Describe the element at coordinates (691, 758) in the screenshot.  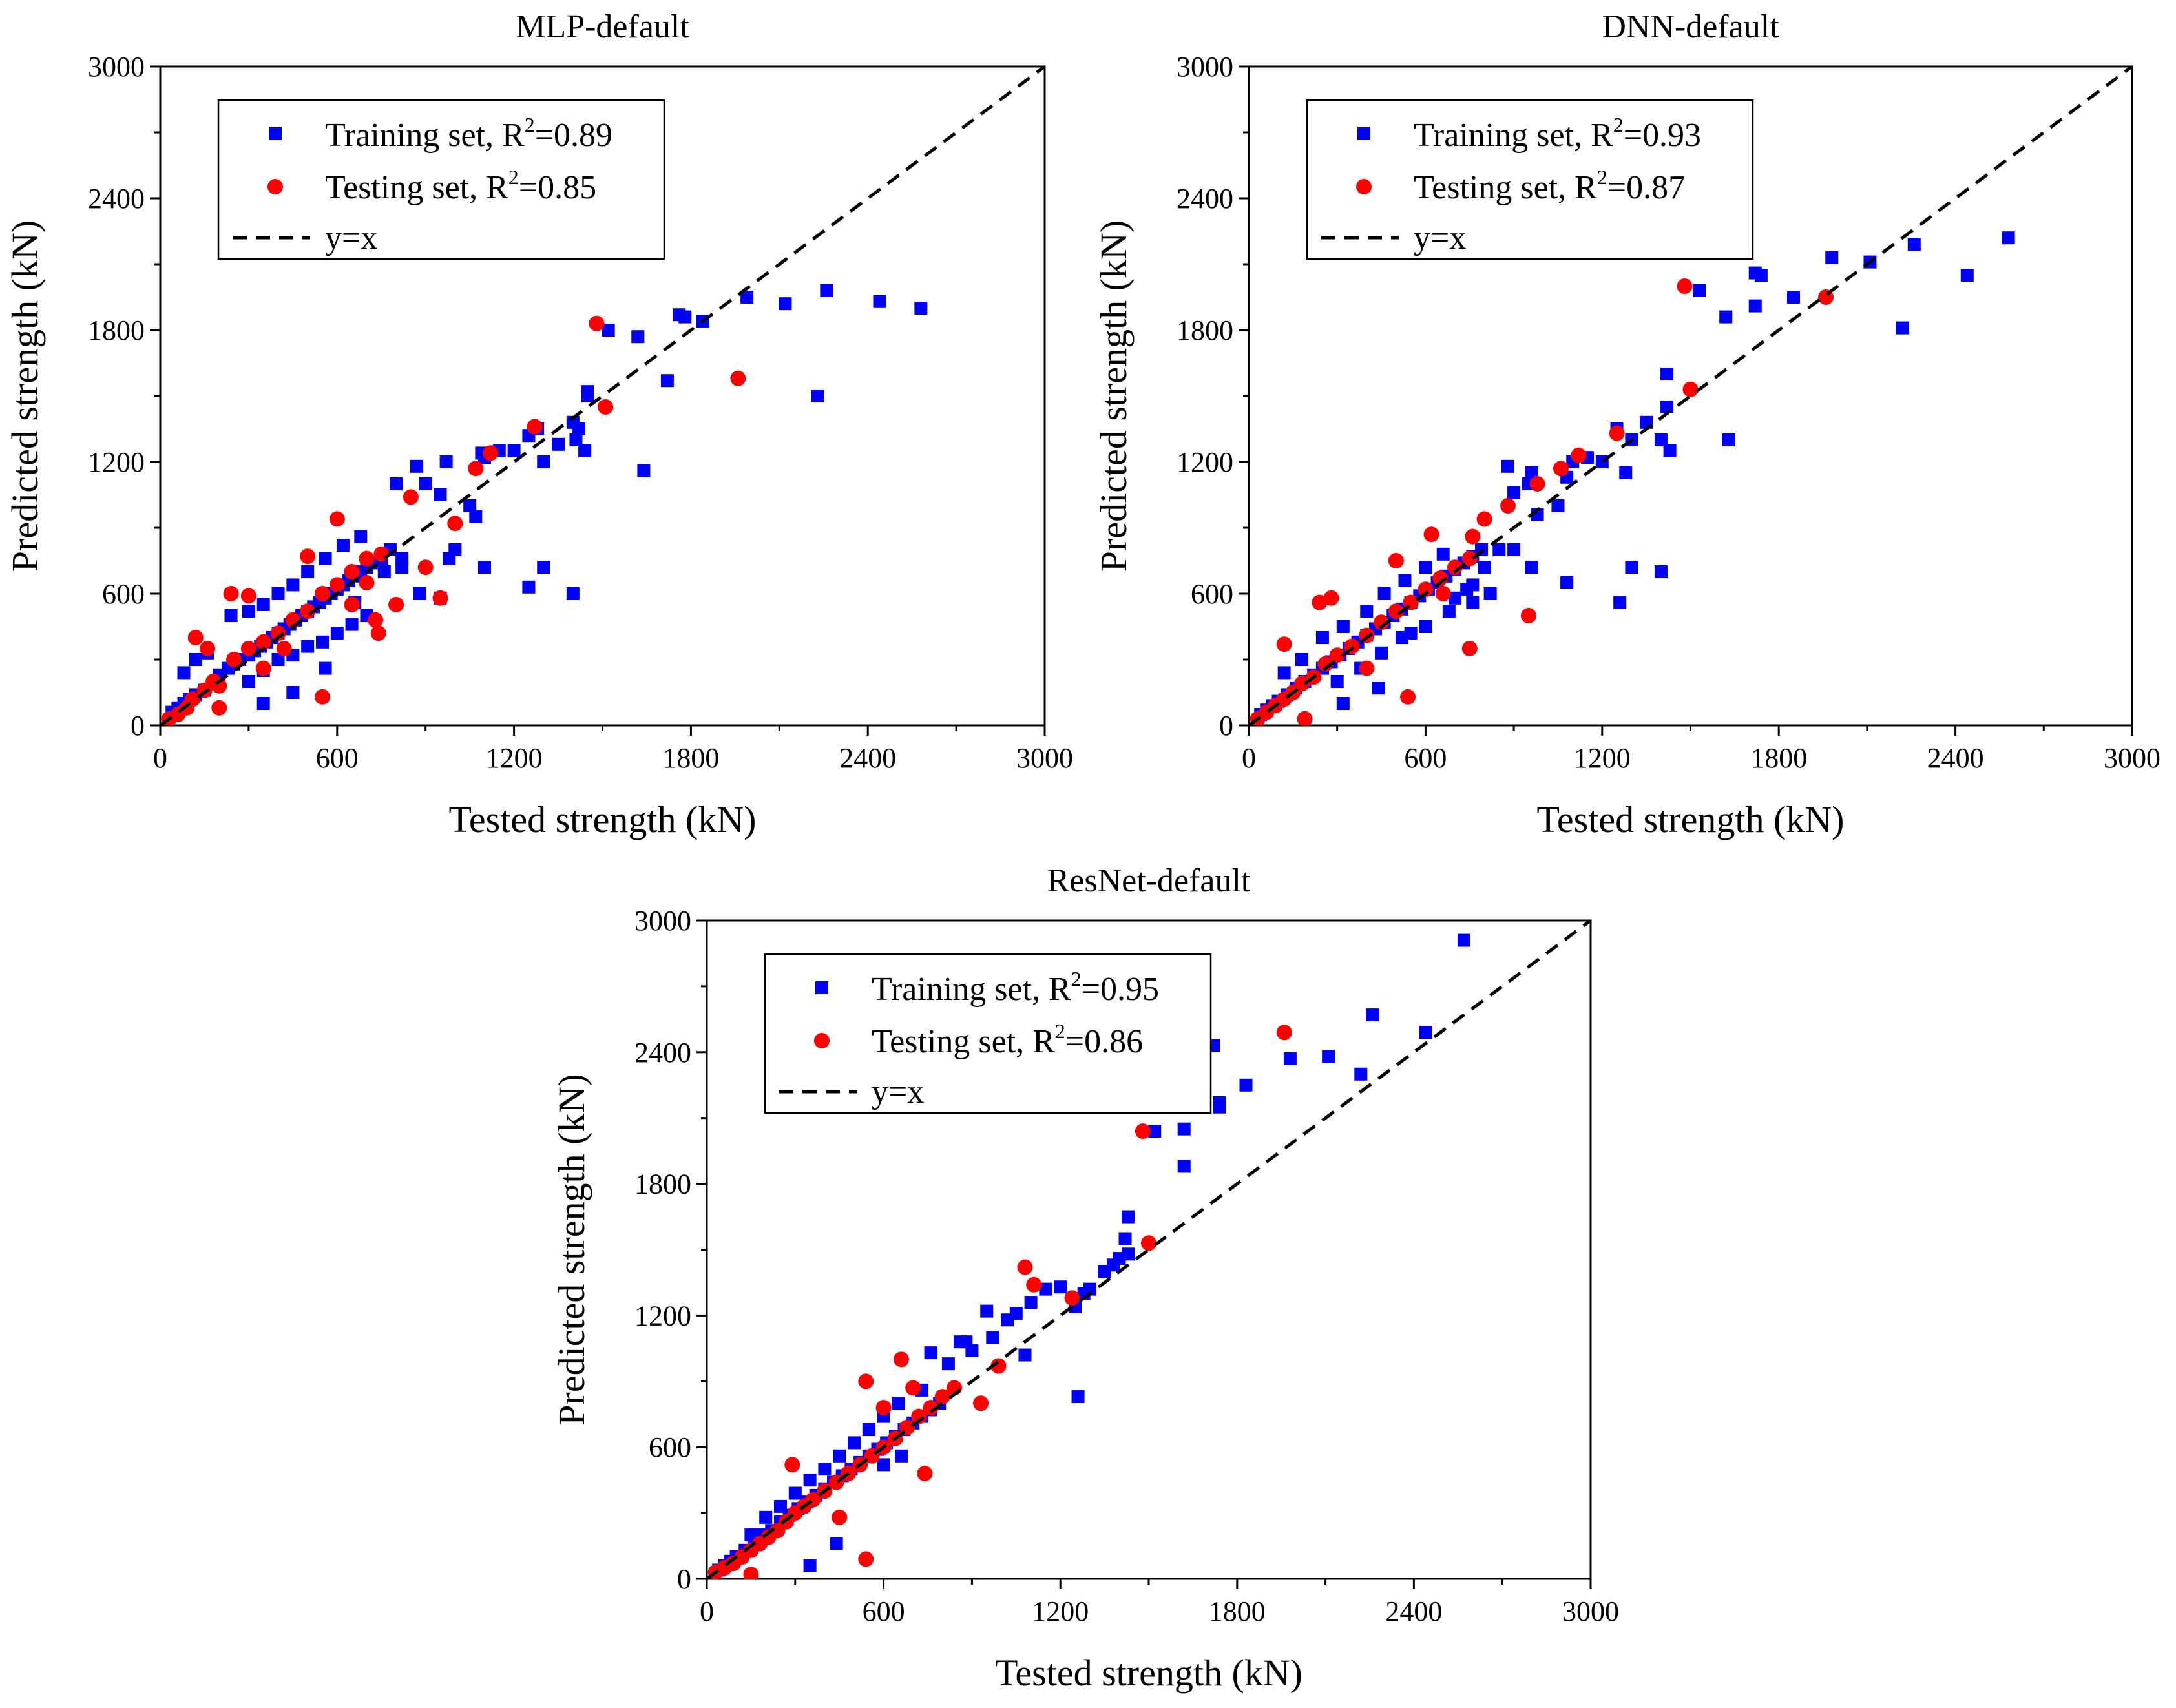
I see `x-tick-label: 1800` at that location.